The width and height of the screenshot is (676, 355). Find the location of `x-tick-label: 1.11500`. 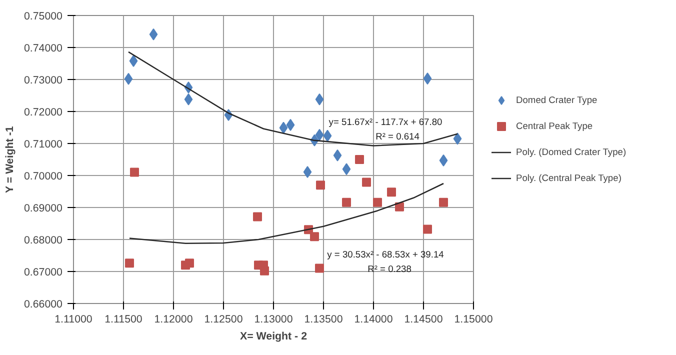

x-tick-label: 1.11500 is located at coordinates (123, 320).